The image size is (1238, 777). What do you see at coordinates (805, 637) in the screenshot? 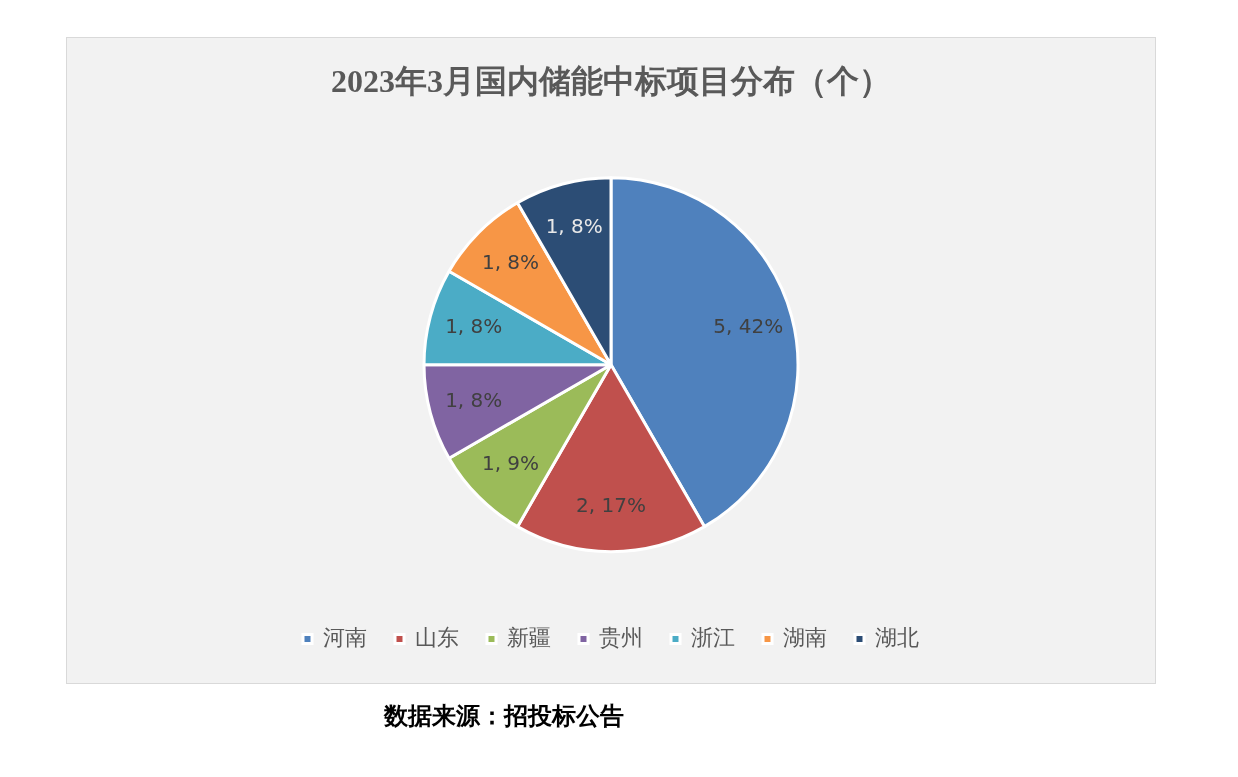
I see `legend-label: 湖南` at bounding box center [805, 637].